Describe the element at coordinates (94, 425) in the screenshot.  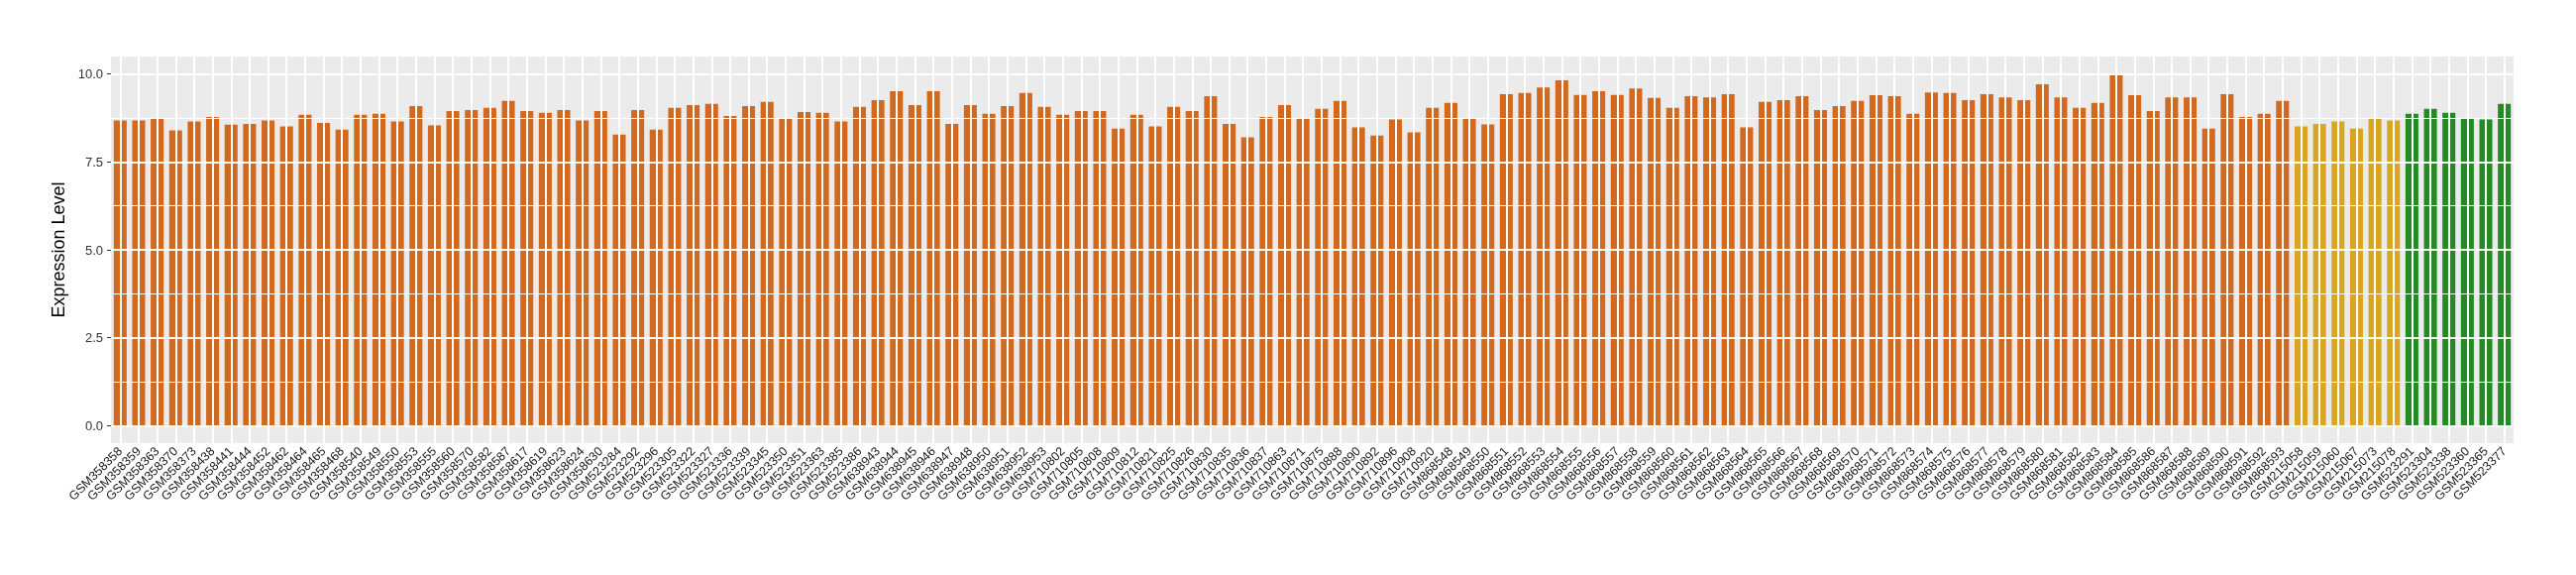
I see `y-tick-label: 0.0` at that location.